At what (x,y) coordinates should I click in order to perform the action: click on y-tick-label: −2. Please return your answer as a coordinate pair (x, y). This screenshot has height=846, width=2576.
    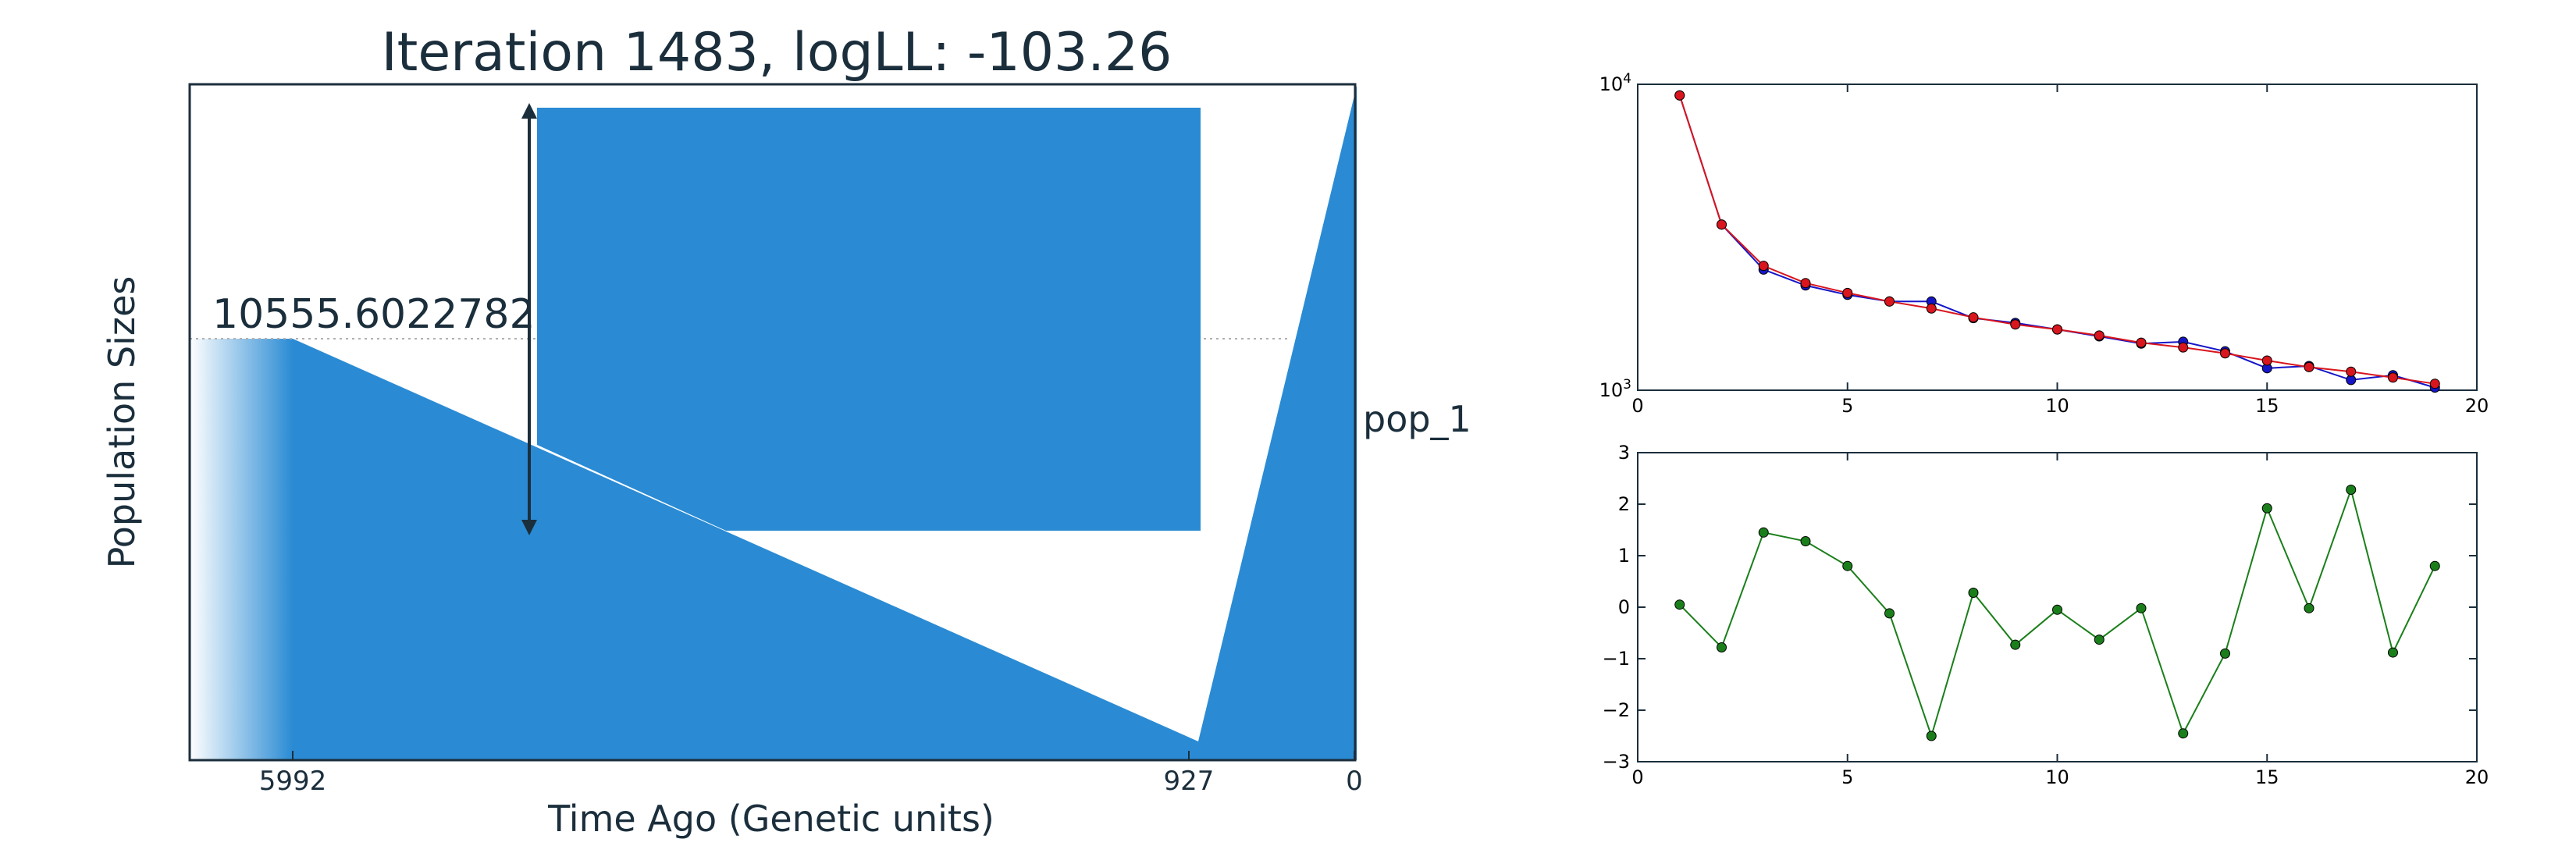
    Looking at the image, I should click on (1616, 710).